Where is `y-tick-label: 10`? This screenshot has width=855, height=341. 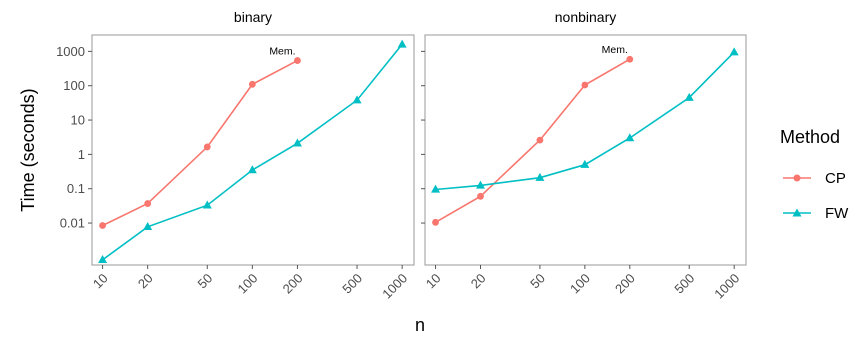 y-tick-label: 10 is located at coordinates (78, 120).